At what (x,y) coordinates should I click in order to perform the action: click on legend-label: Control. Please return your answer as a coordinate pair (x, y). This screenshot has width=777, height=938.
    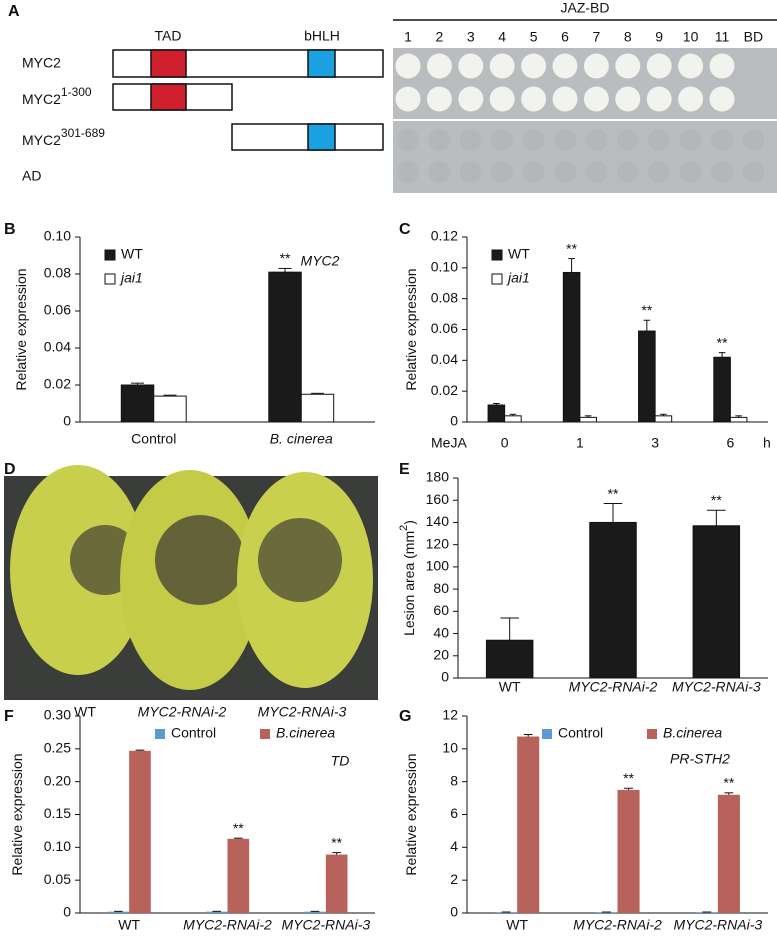
    Looking at the image, I should click on (580, 733).